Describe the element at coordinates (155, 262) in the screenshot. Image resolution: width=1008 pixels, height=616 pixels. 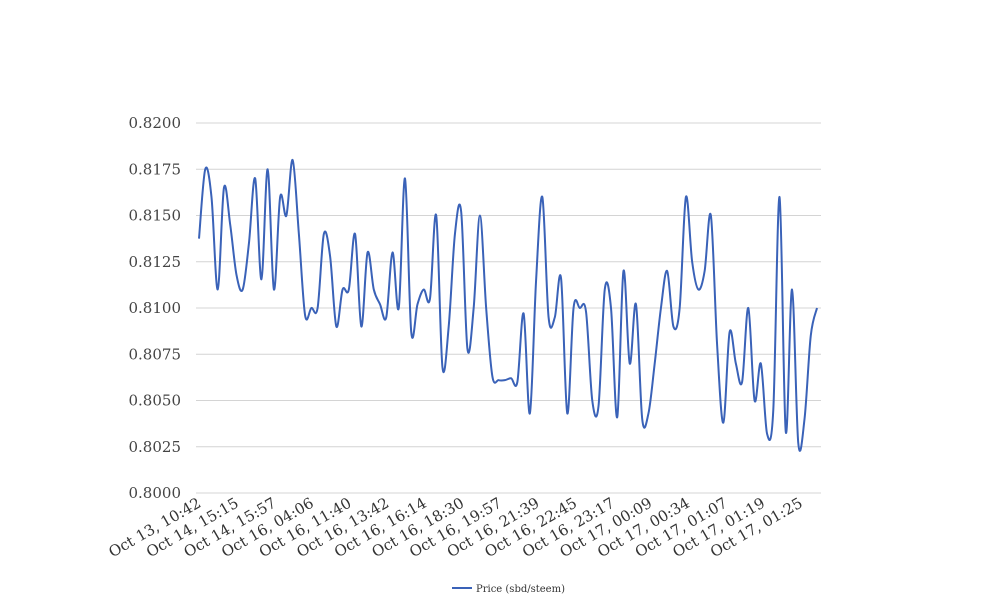
I see `y-tick-label: 0.8125` at that location.